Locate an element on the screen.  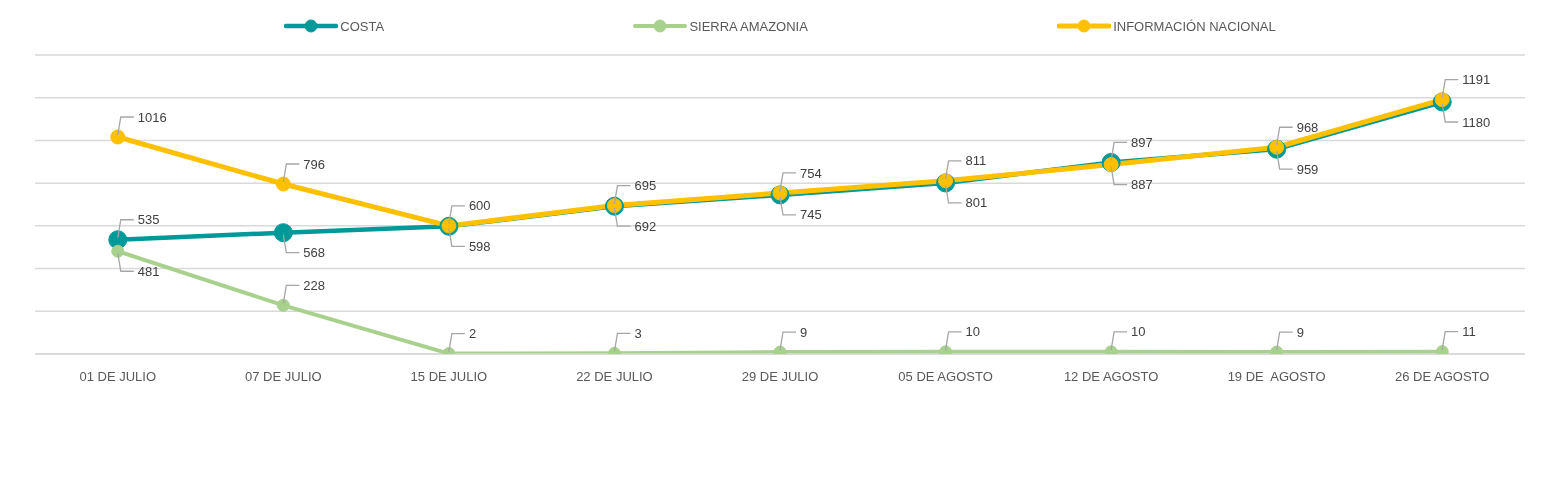
data-label: 11 is located at coordinates (1469, 332).